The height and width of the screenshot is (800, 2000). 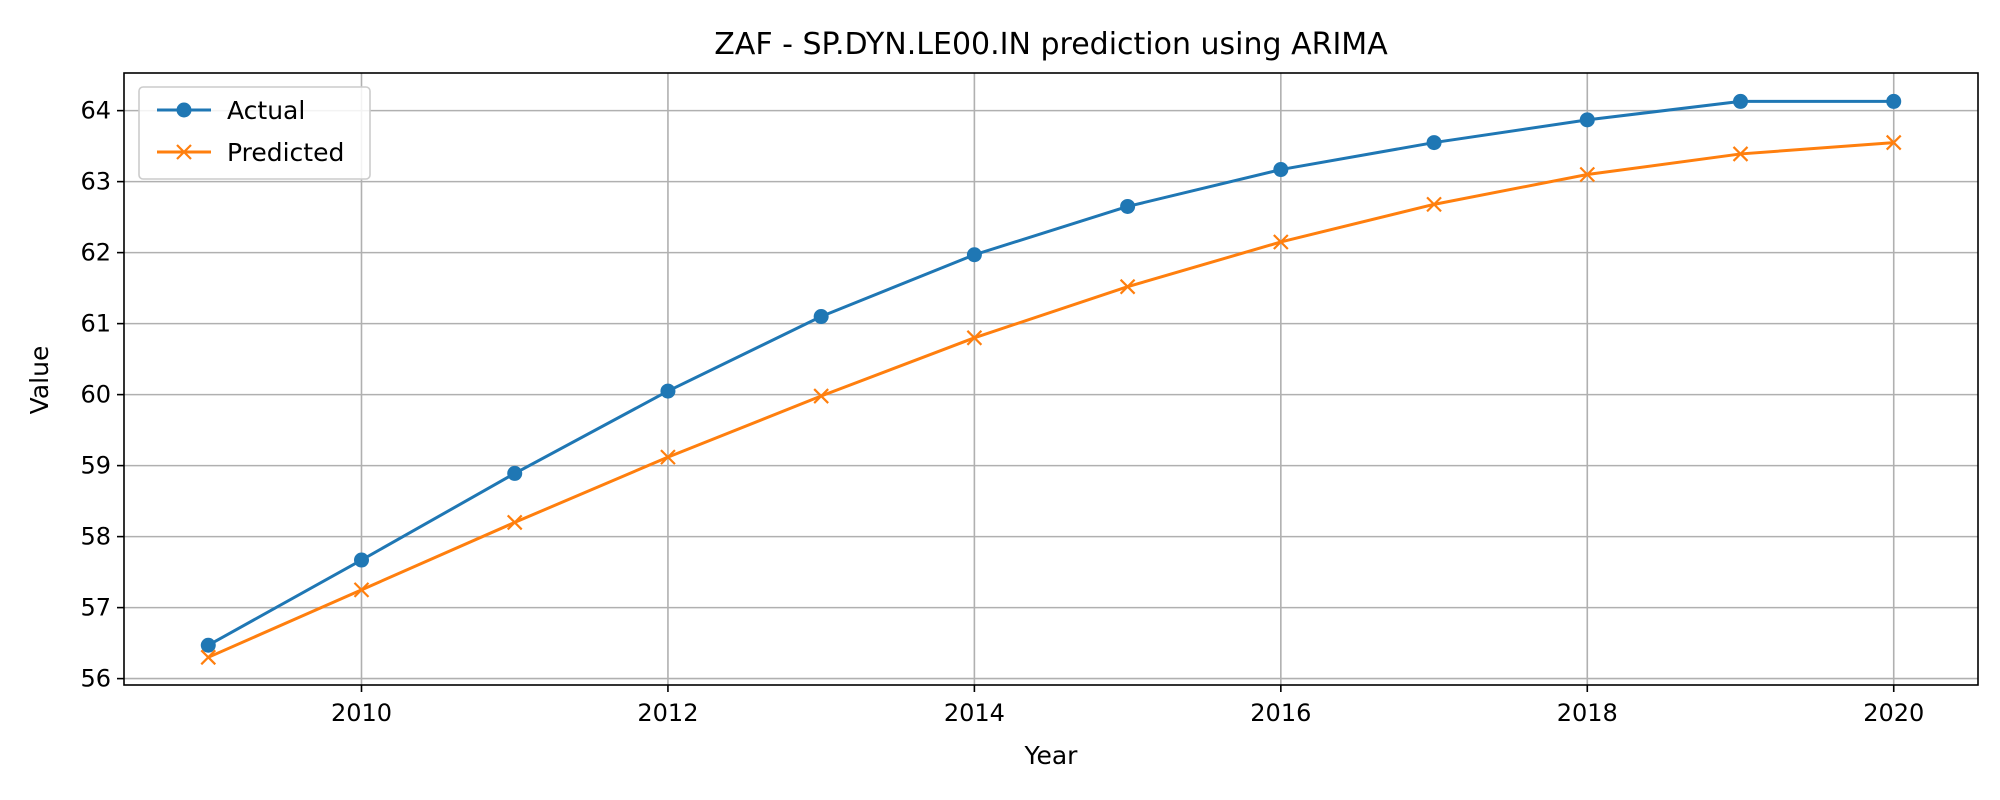 I want to click on y-tick-label: 57, so click(x=95, y=608).